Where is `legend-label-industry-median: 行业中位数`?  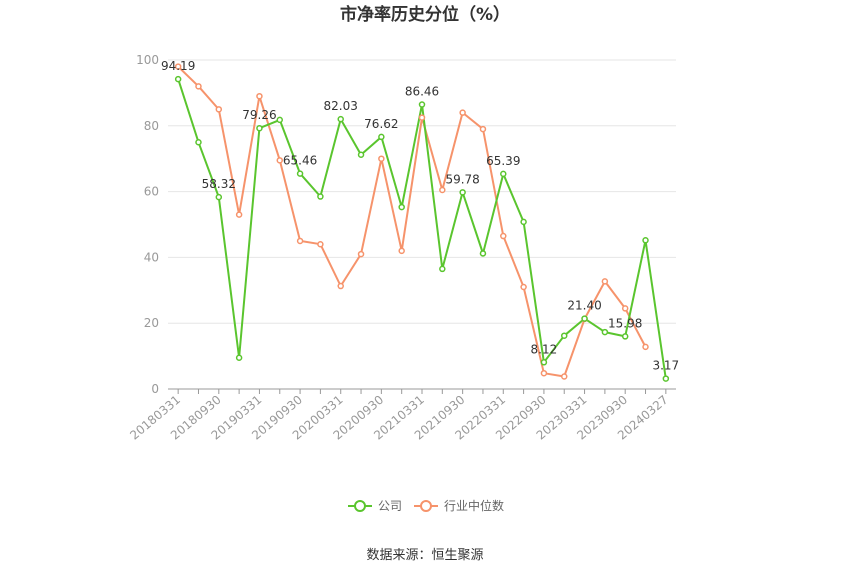
legend-label-industry-median: 行业中位数 is located at coordinates (474, 505).